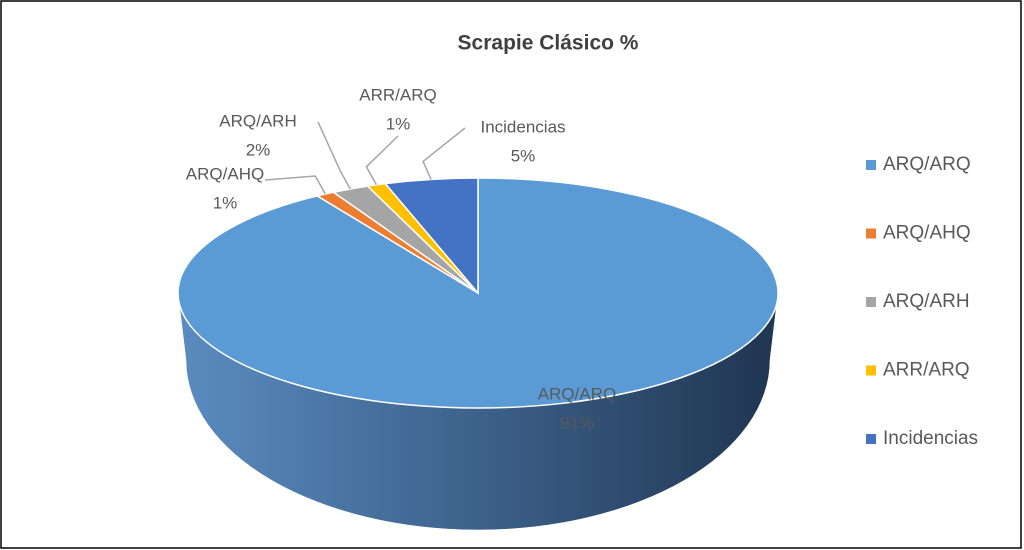  Describe the element at coordinates (522, 126) in the screenshot. I see `data-label-name: Incidencias` at that location.